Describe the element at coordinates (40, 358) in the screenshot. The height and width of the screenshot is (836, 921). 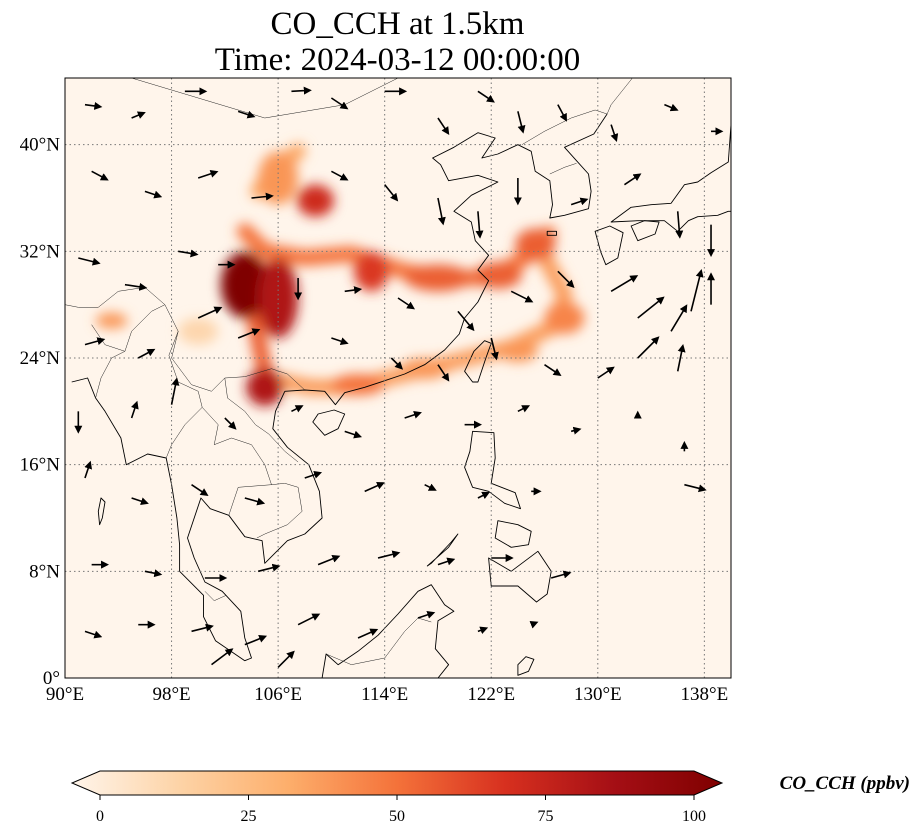
I see `latitude-tick-label: 24°N` at that location.